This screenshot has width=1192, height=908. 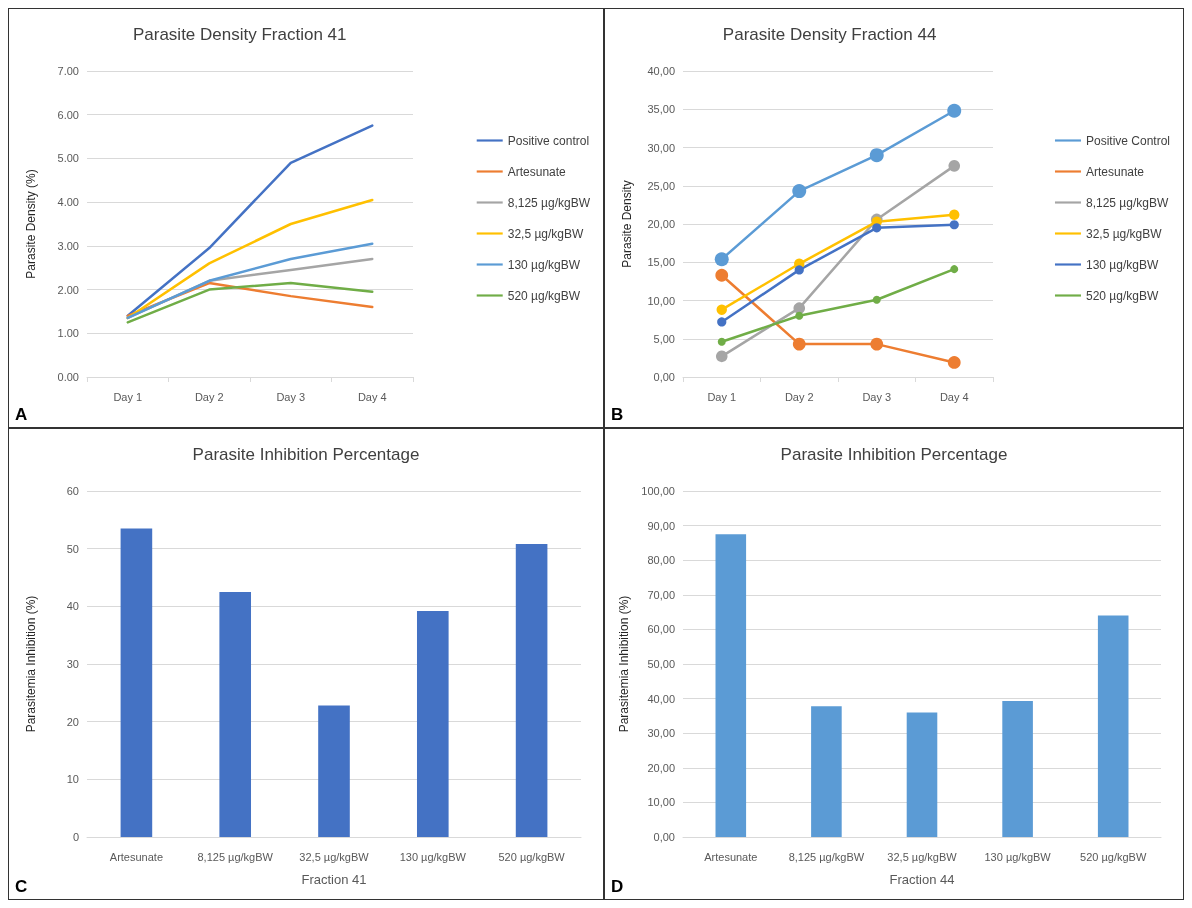 I want to click on y-tick-label: 100,00, so click(x=658, y=491).